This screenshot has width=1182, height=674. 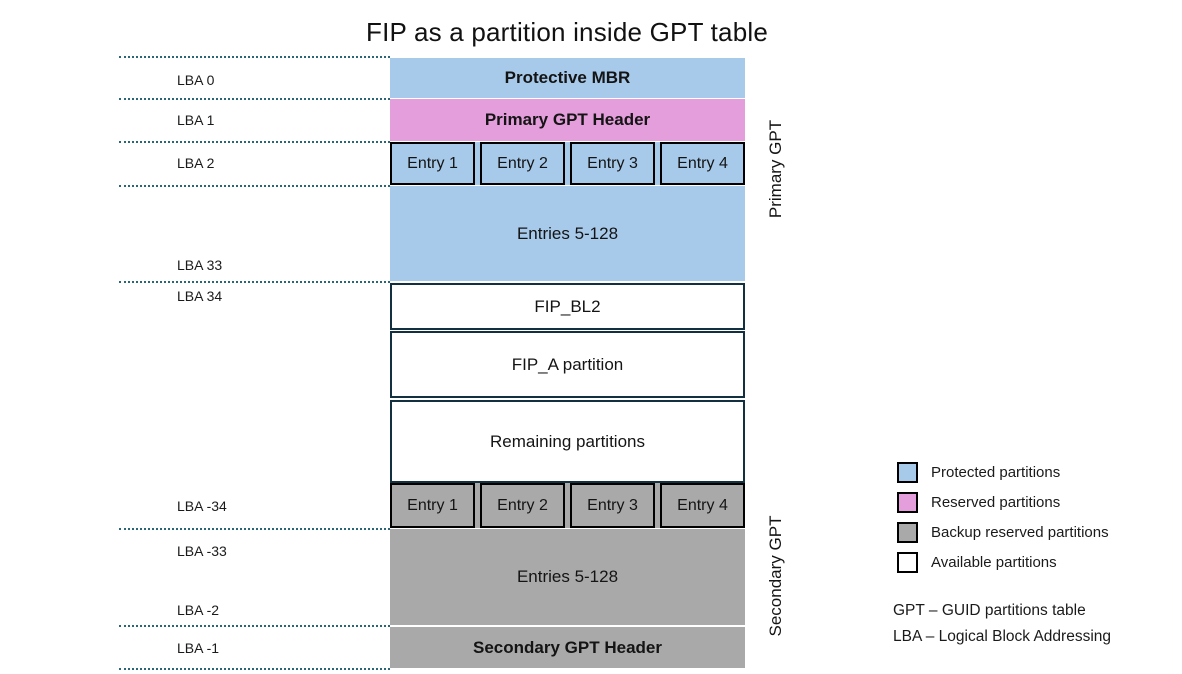 What do you see at coordinates (254, 99) in the screenshot?
I see `dotted-line-lba0-lba1` at bounding box center [254, 99].